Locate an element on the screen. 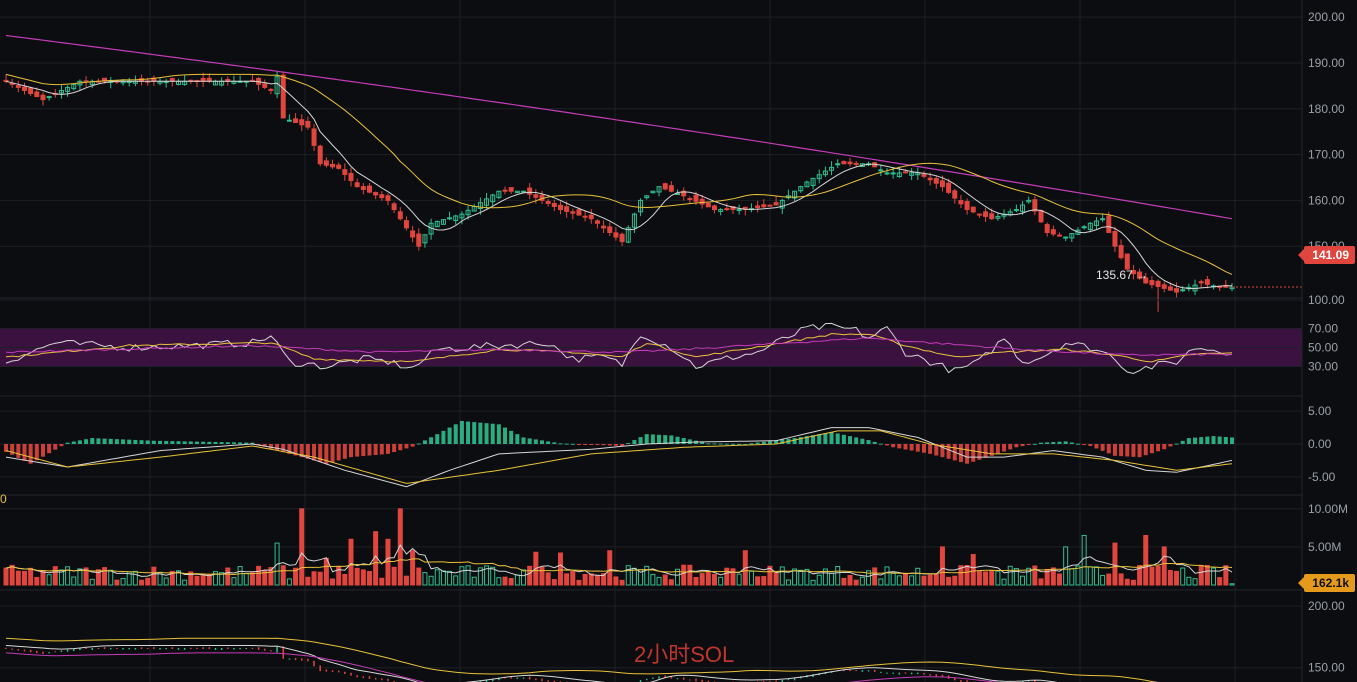 This screenshot has width=1357, height=682. macd-line is located at coordinates (619, 457).